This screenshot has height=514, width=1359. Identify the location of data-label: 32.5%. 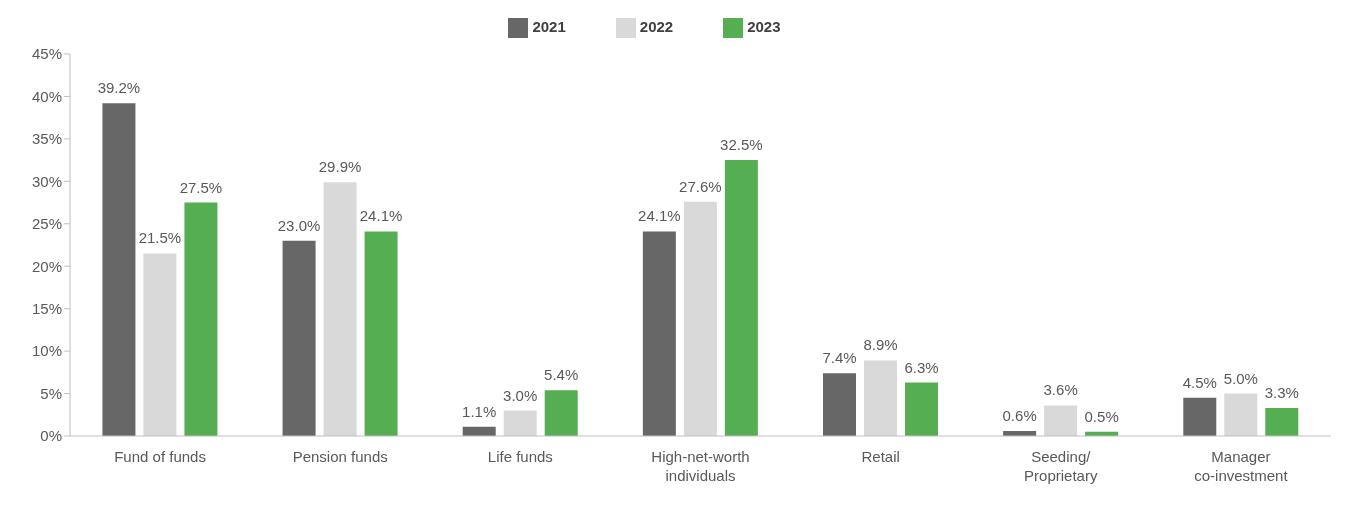
(741, 145).